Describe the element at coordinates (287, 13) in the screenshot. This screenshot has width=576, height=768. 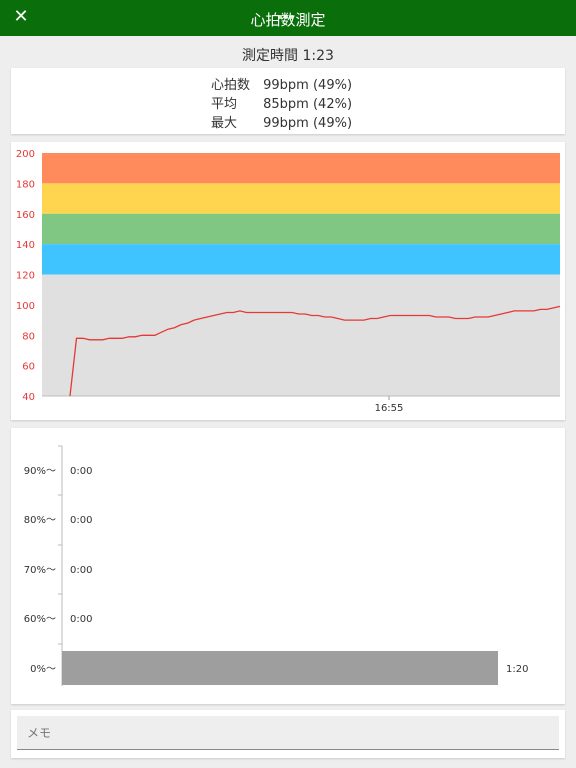
I see `drag-handle` at that location.